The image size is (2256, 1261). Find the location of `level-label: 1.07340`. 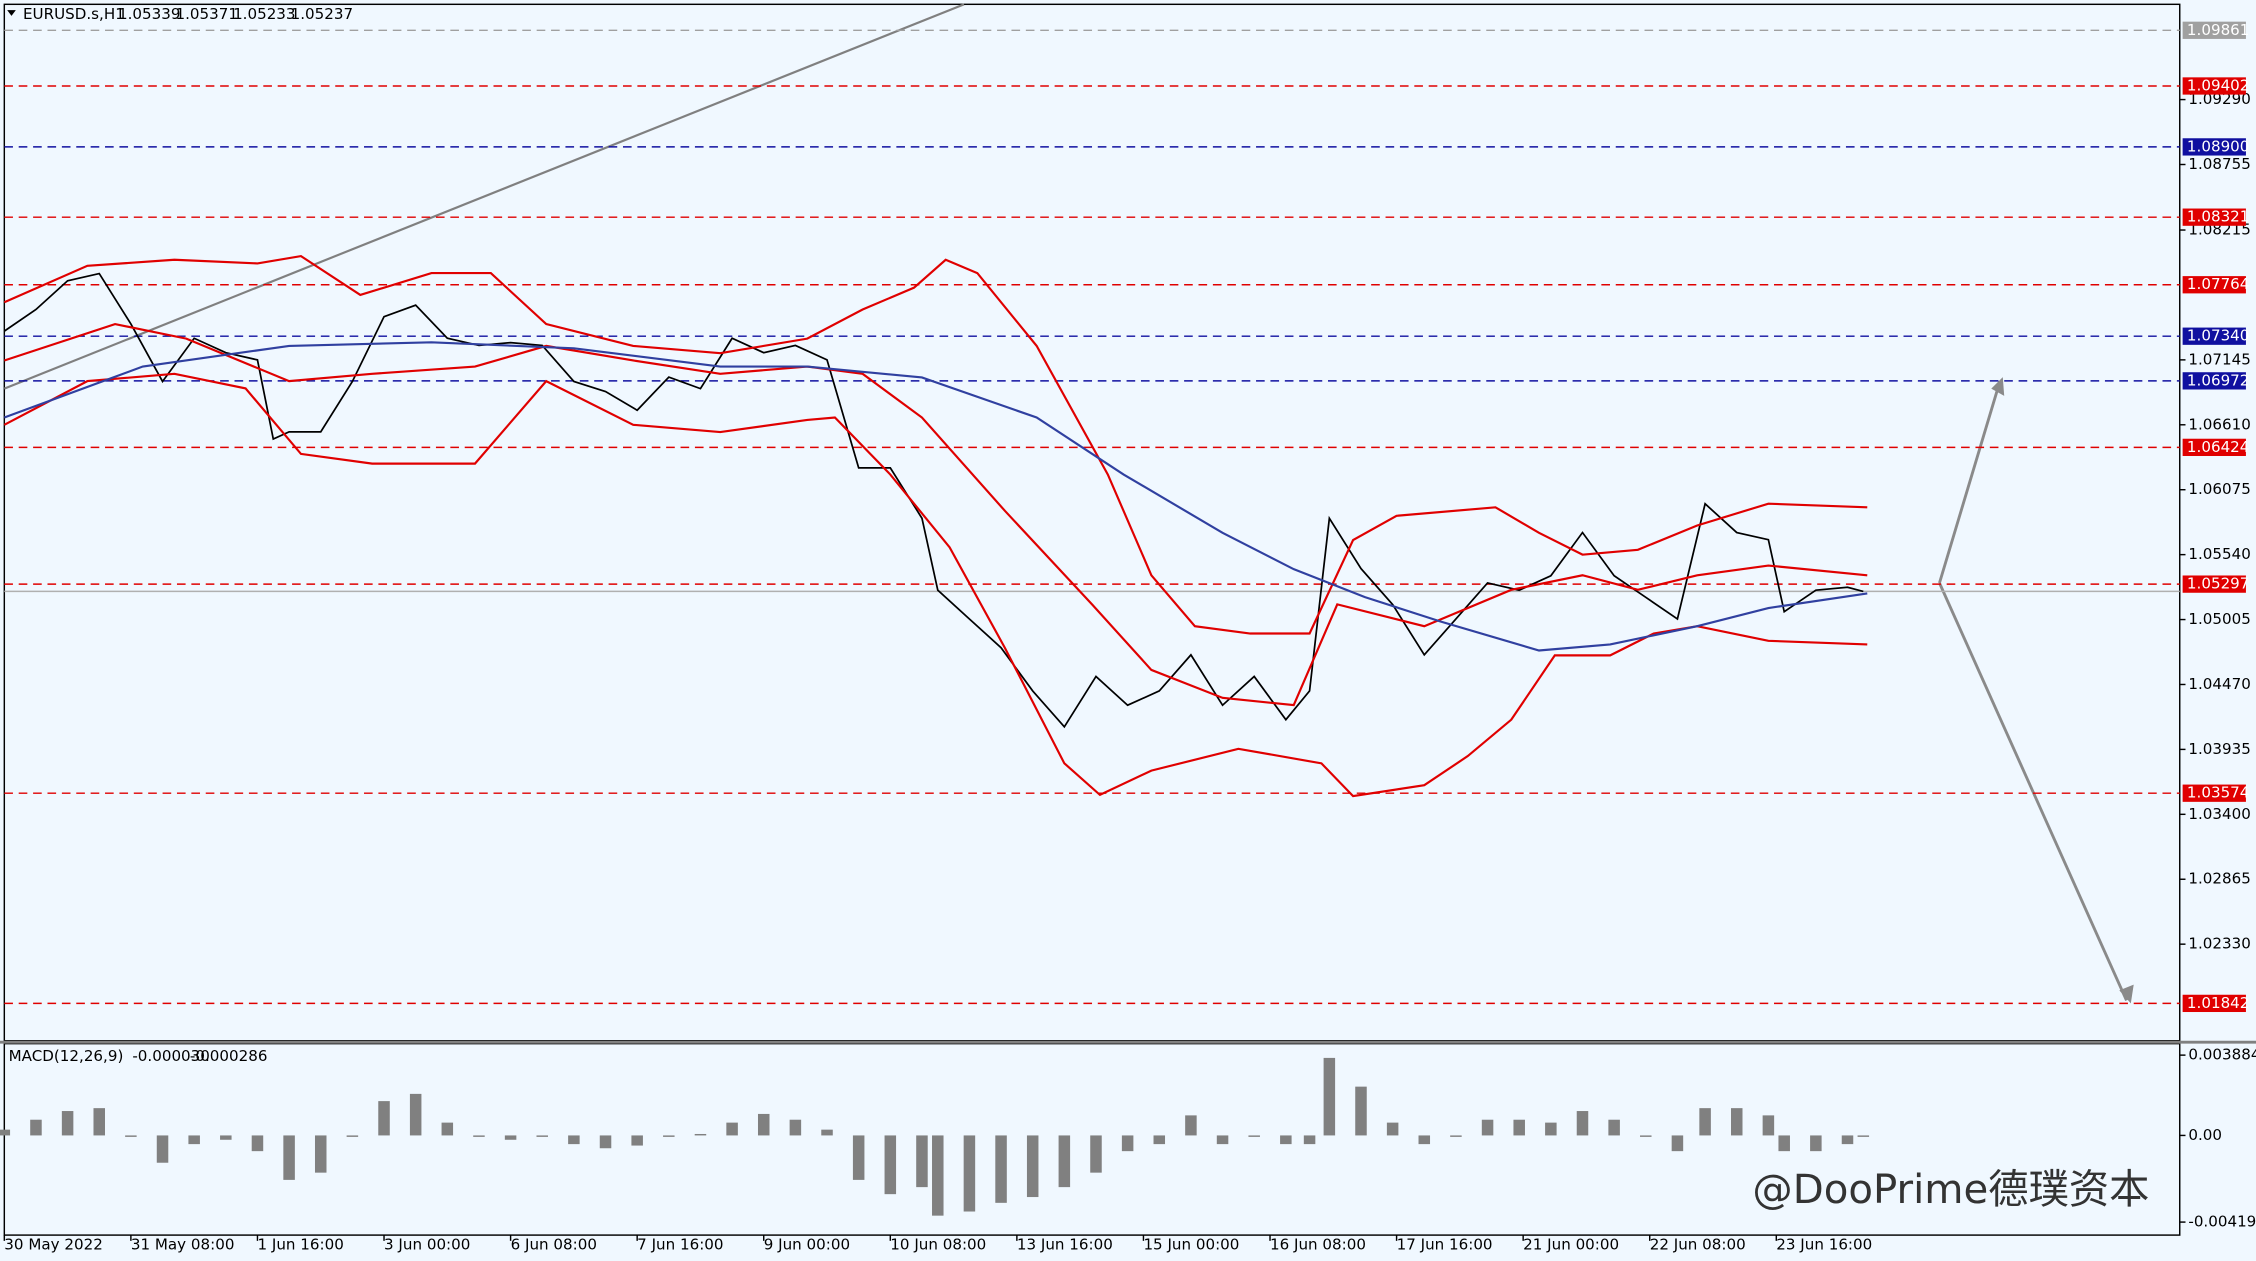

level-label: 1.07340 is located at coordinates (2218, 336).